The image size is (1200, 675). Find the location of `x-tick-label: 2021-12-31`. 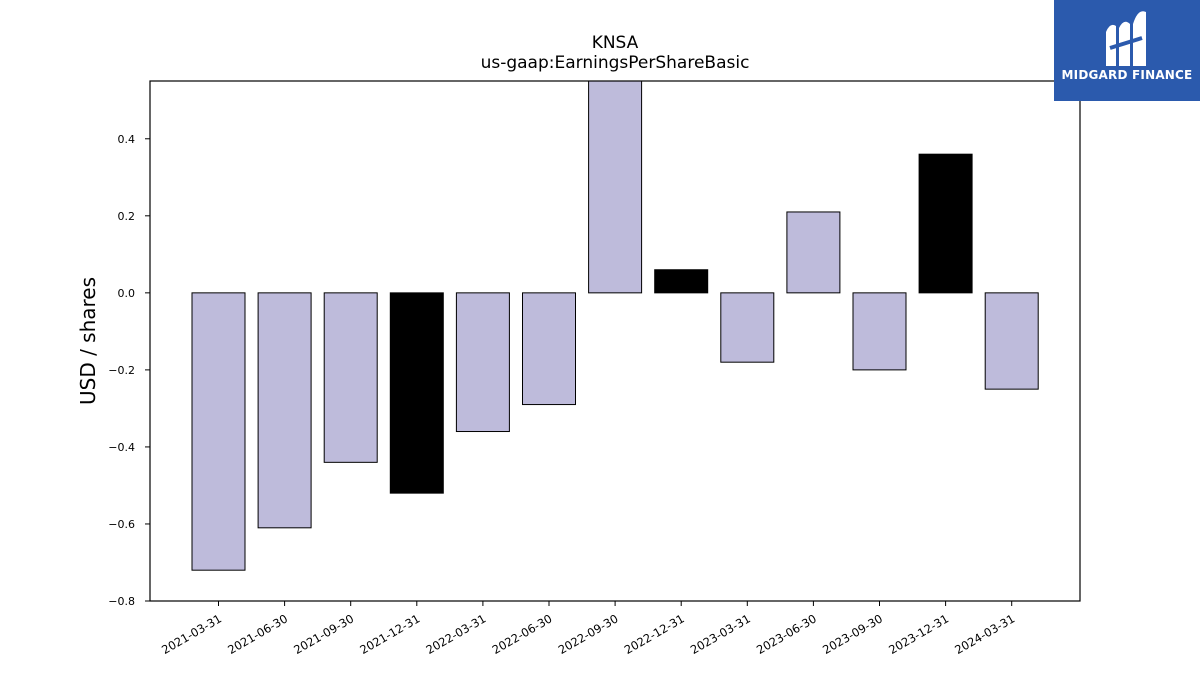

x-tick-label: 2021-12-31 is located at coordinates (389, 634).